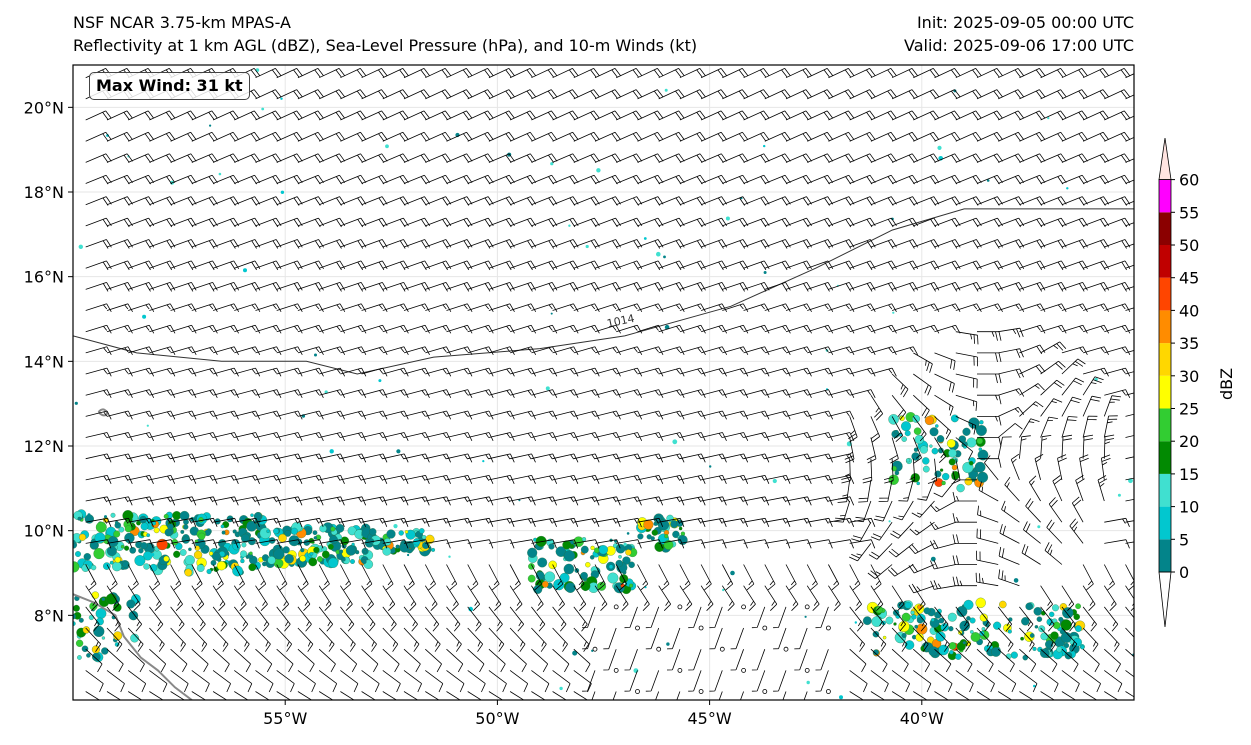 Image resolution: width=1251 pixels, height=745 pixels. I want to click on lat-tick-label: 18°N, so click(44, 192).